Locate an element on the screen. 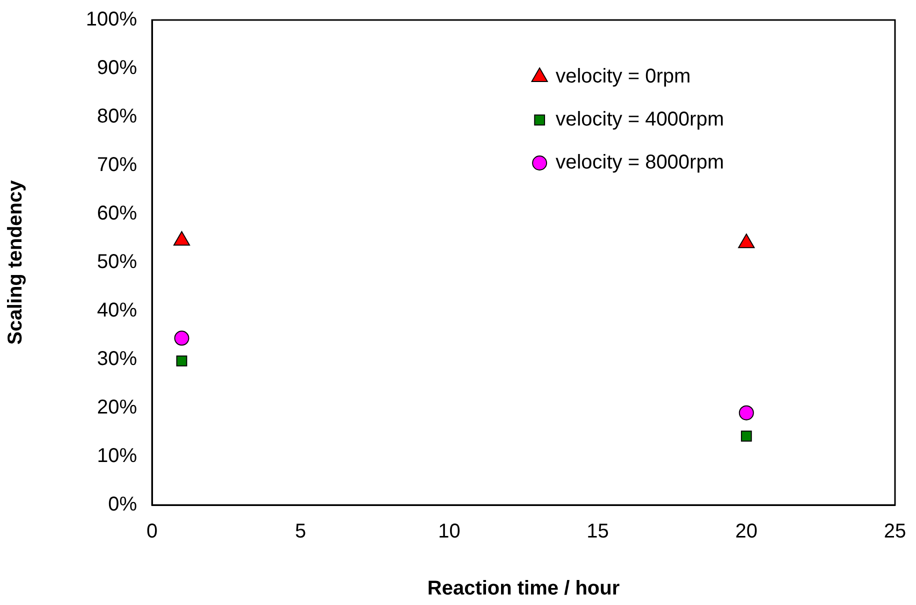 The height and width of the screenshot is (605, 916). x-tick-label: 5 is located at coordinates (300, 531).